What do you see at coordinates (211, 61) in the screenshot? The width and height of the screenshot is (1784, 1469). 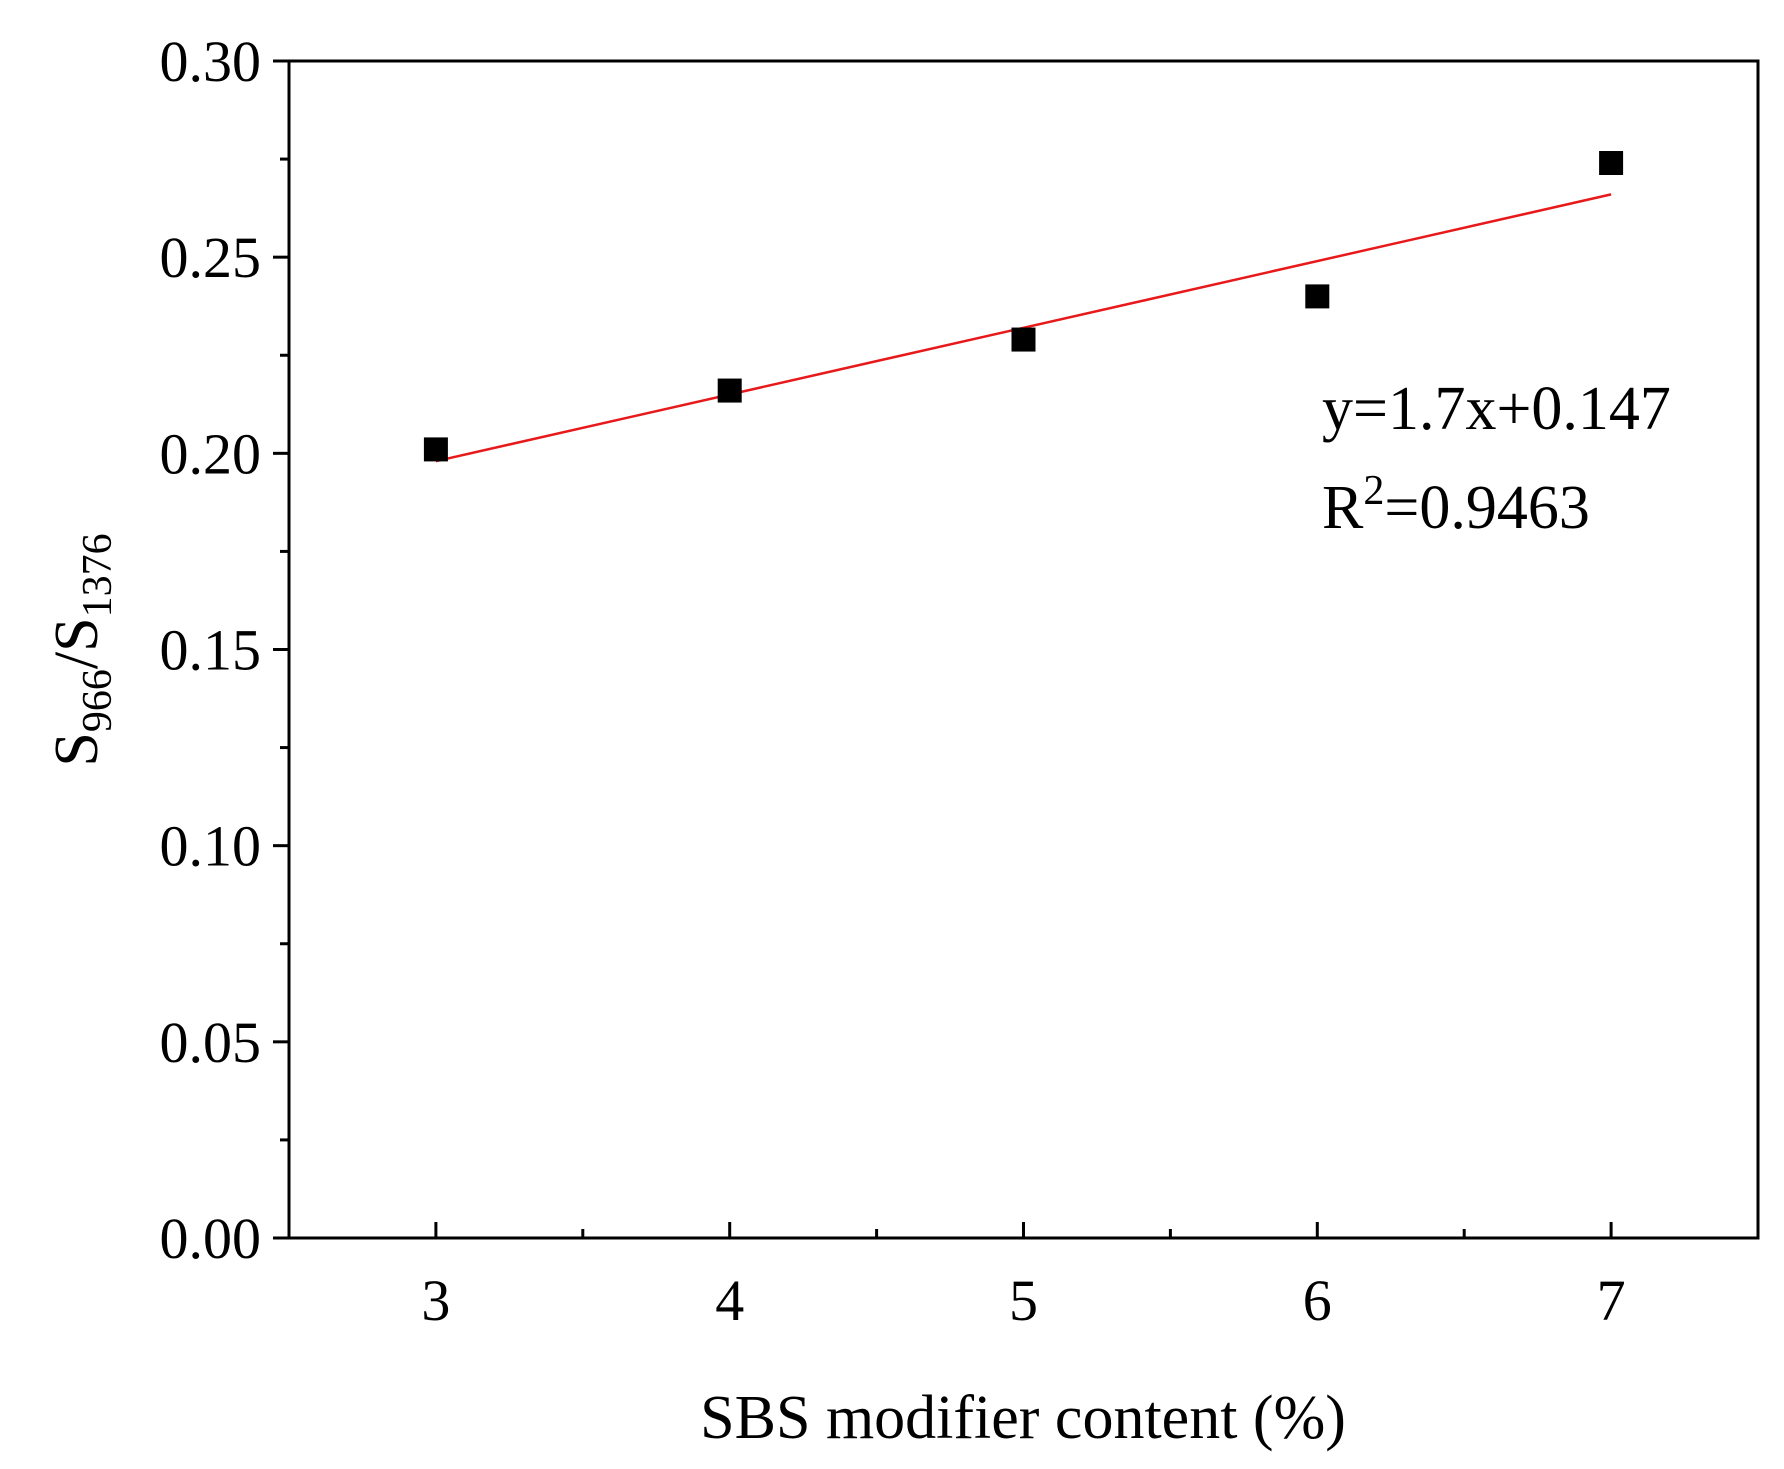 I see `y-tick-label: 0.30` at bounding box center [211, 61].